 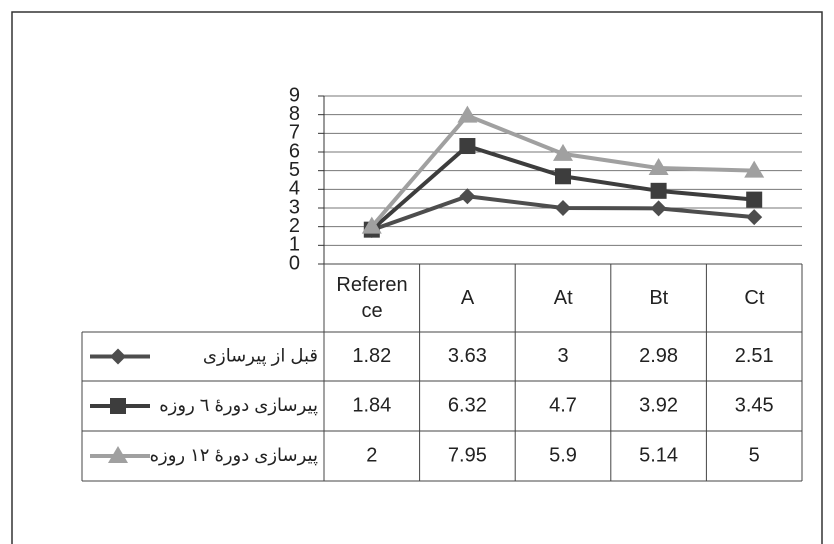 What do you see at coordinates (294, 133) in the screenshot?
I see `y-tick-label: 7` at bounding box center [294, 133].